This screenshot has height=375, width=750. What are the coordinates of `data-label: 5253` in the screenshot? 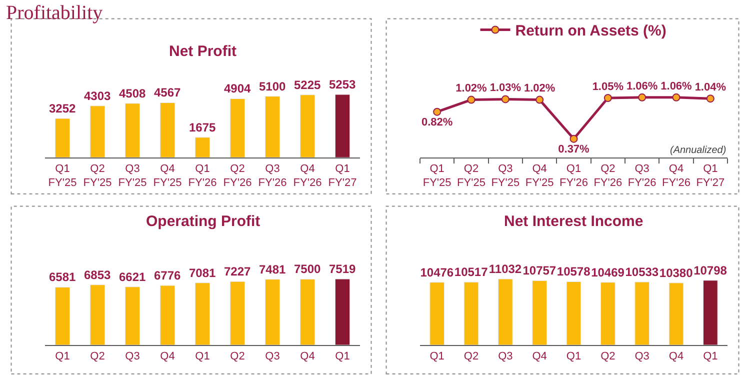 It's located at (342, 85).